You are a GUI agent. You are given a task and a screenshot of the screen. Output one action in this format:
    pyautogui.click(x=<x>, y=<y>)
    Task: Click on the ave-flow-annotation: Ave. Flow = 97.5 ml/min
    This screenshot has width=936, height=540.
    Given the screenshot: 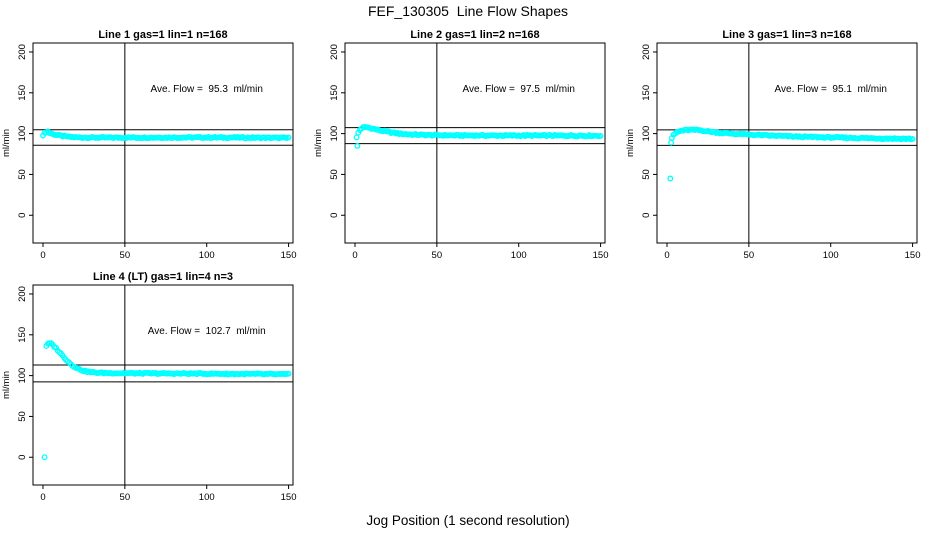 What is the action you would take?
    pyautogui.click(x=519, y=89)
    